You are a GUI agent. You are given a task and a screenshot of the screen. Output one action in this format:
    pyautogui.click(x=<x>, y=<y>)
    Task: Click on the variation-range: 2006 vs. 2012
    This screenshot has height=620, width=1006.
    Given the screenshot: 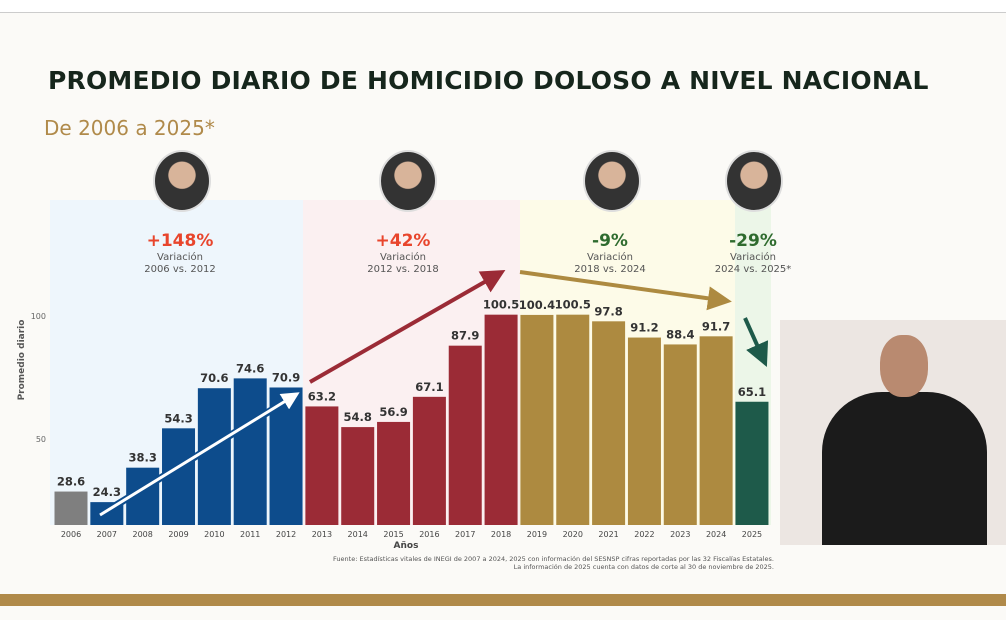 What is the action you would take?
    pyautogui.click(x=180, y=269)
    